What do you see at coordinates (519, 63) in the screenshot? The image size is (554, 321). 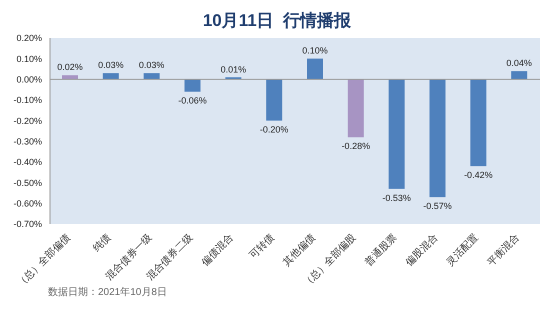 I see `data-label: 0.04%` at bounding box center [519, 63].